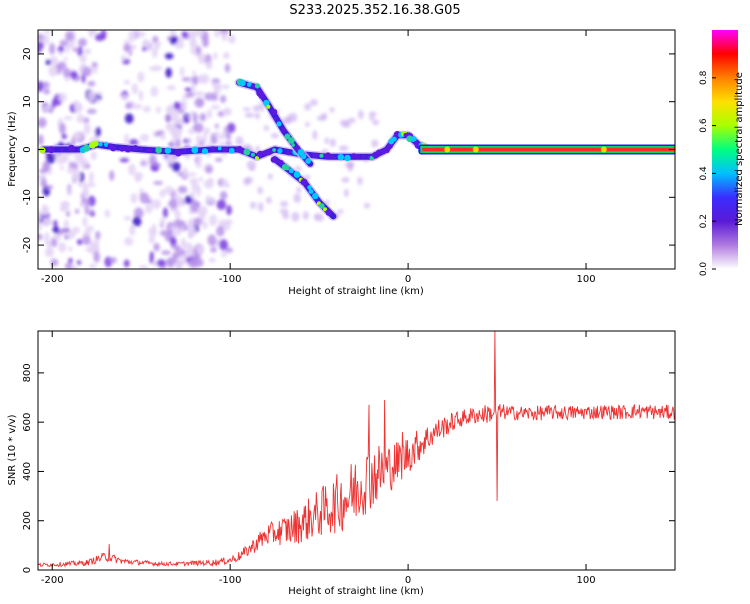 This screenshot has width=750, height=604. I want to click on colorbar-tick-label: 0.2, so click(704, 221).